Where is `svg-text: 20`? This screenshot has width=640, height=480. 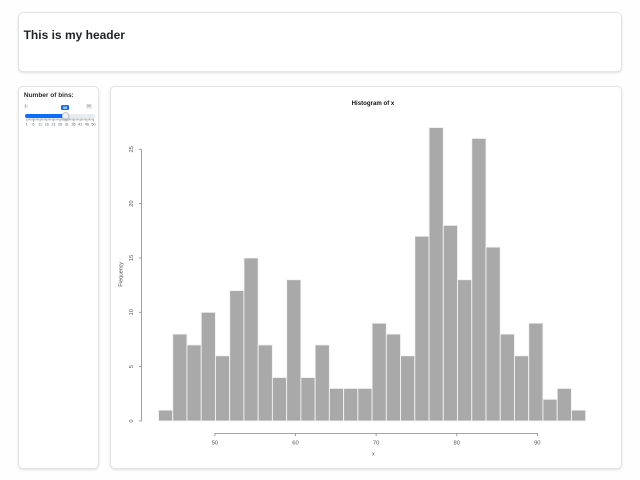 svg-text: 20 is located at coordinates (132, 203).